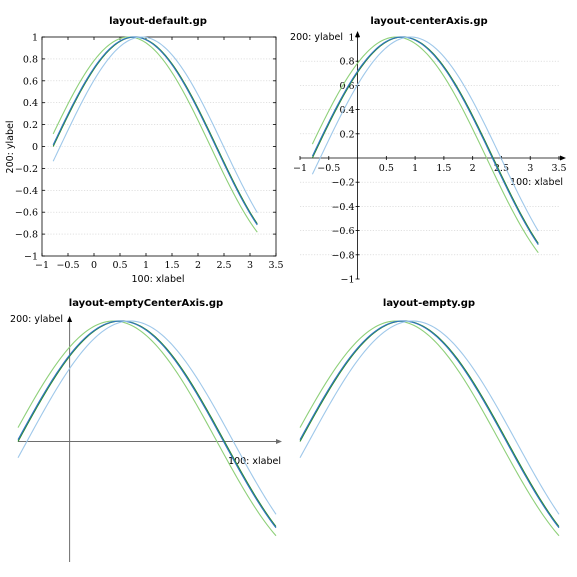 This screenshot has height=577, width=577. I want to click on chart-title: layout-empty.gp, so click(429, 303).